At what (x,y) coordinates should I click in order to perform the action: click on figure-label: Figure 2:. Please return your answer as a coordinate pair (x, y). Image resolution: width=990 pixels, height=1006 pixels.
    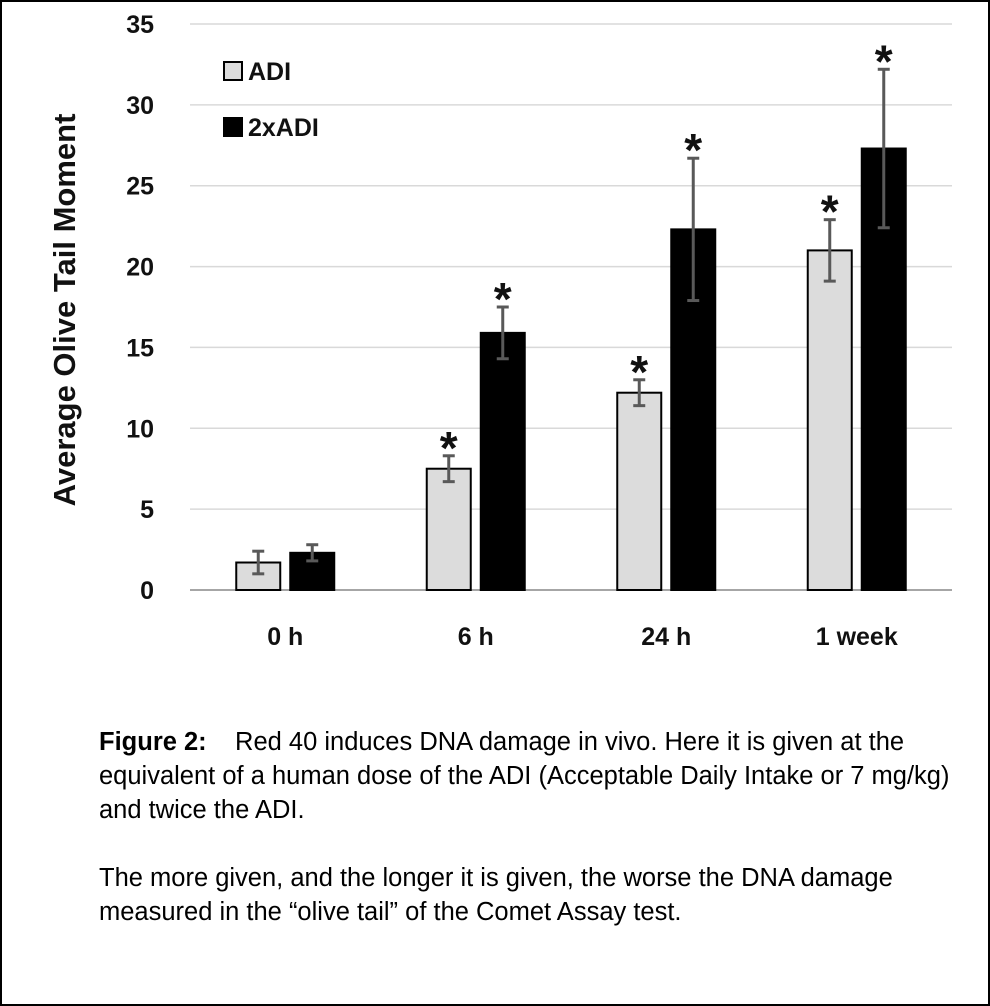
    Looking at the image, I should click on (153, 742).